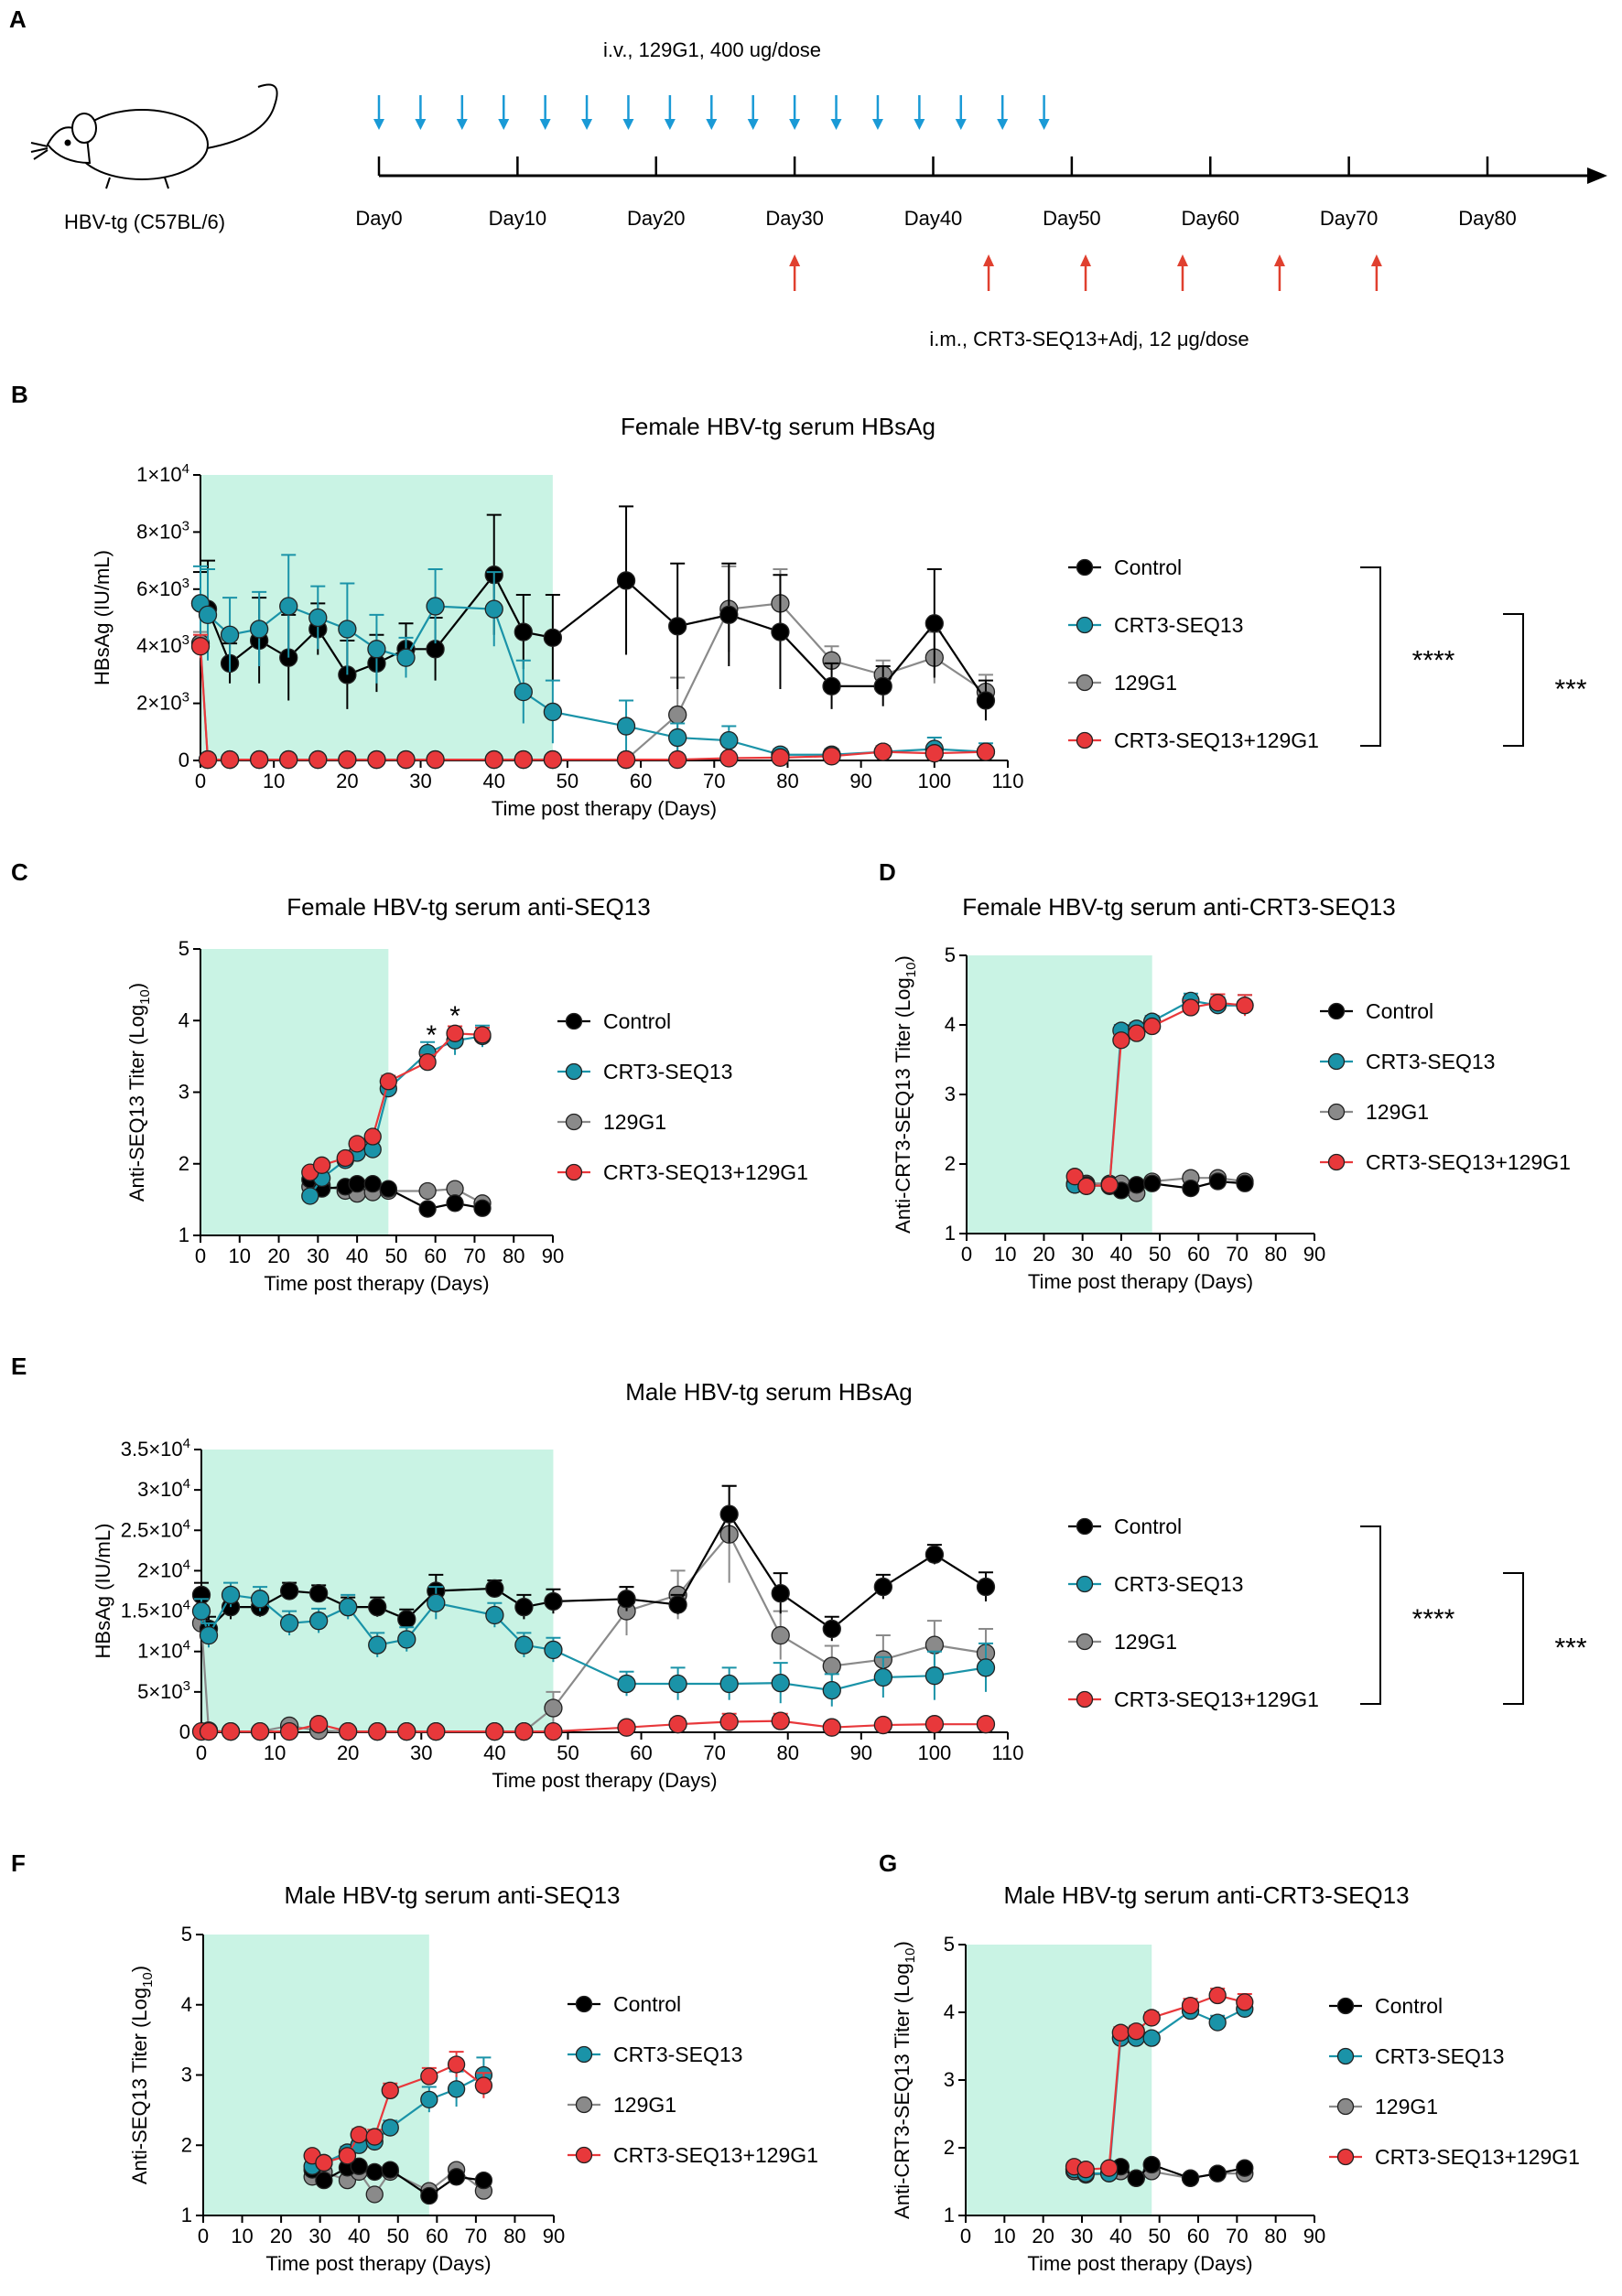 The width and height of the screenshot is (1622, 2296). What do you see at coordinates (144, 222) in the screenshot?
I see `mouse-label: HBV-tg (C57BL/6)` at bounding box center [144, 222].